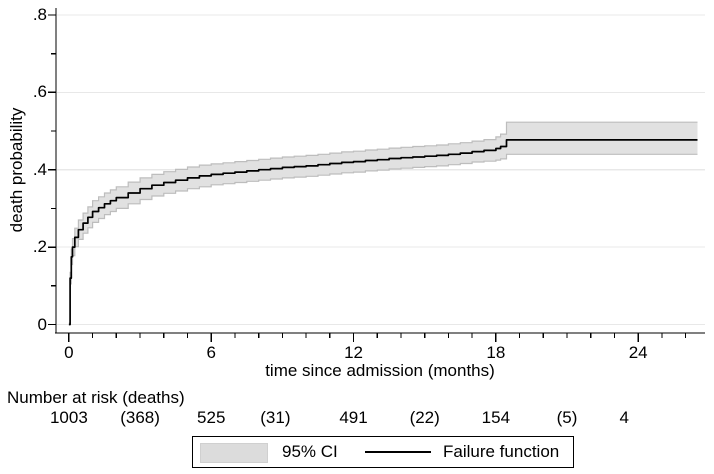 This screenshot has height=474, width=714. Describe the element at coordinates (310, 451) in the screenshot. I see `legend-ci-label: 95% CI` at that location.